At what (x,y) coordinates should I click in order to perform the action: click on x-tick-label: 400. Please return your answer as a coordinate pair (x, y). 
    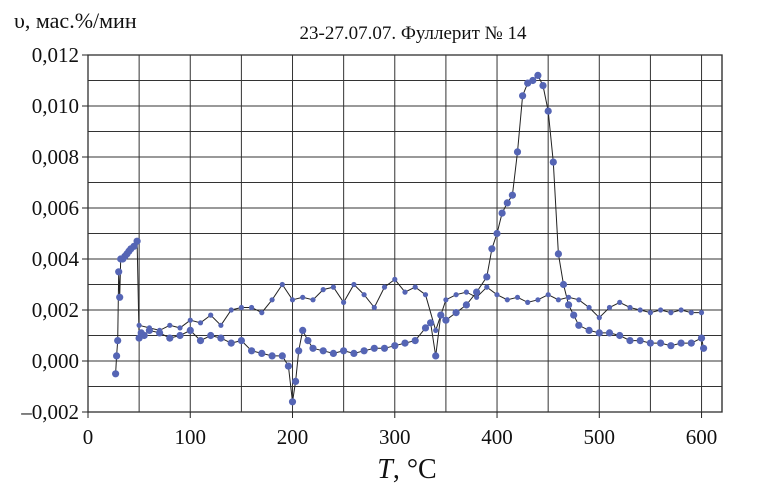
    Looking at the image, I should click on (497, 437).